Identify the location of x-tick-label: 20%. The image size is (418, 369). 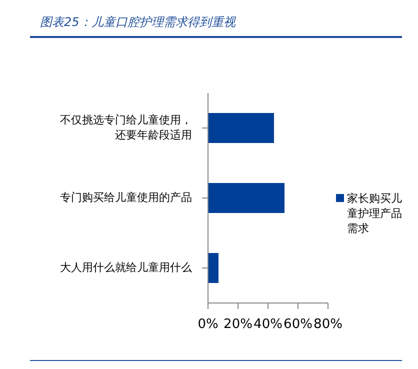
(238, 324).